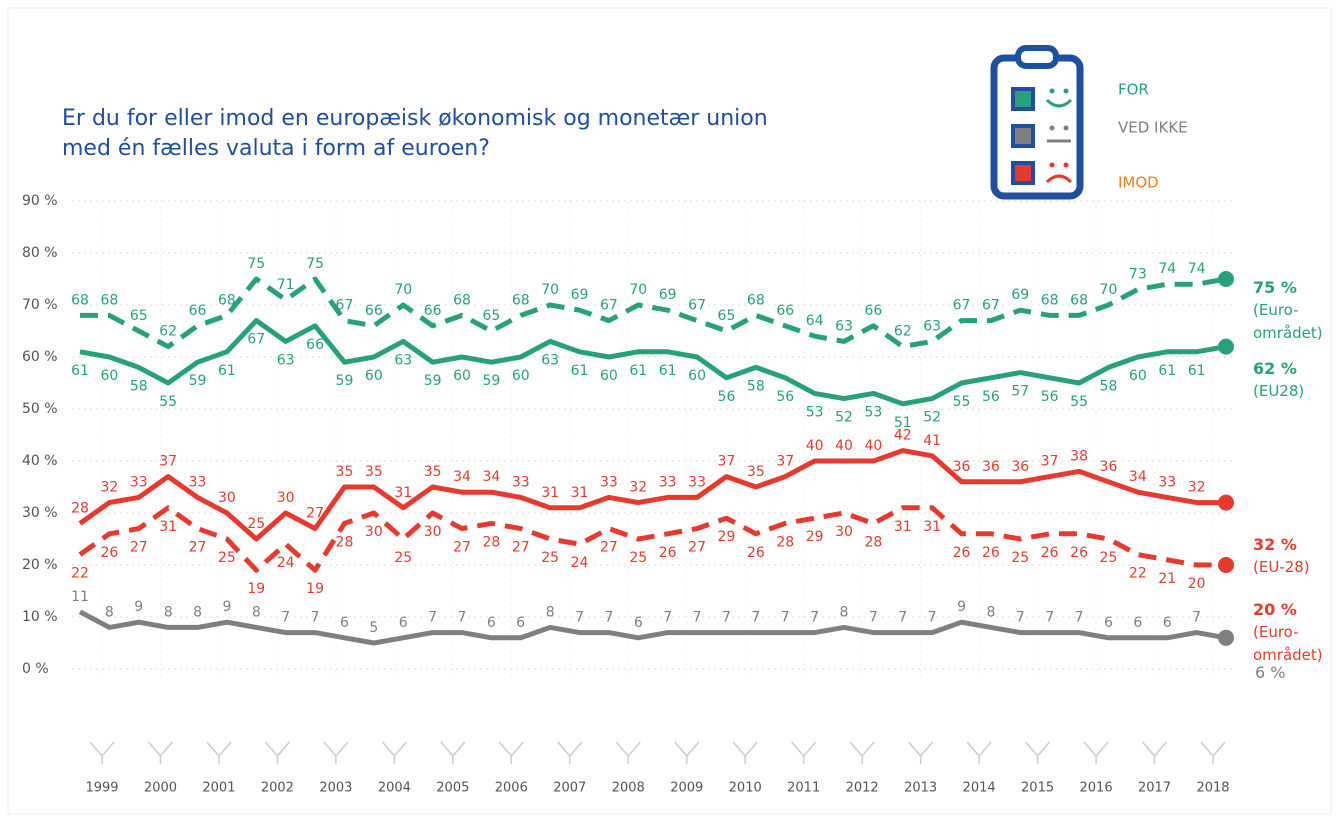 The image size is (1339, 822). What do you see at coordinates (932, 441) in the screenshot?
I see `data-label: 41` at bounding box center [932, 441].